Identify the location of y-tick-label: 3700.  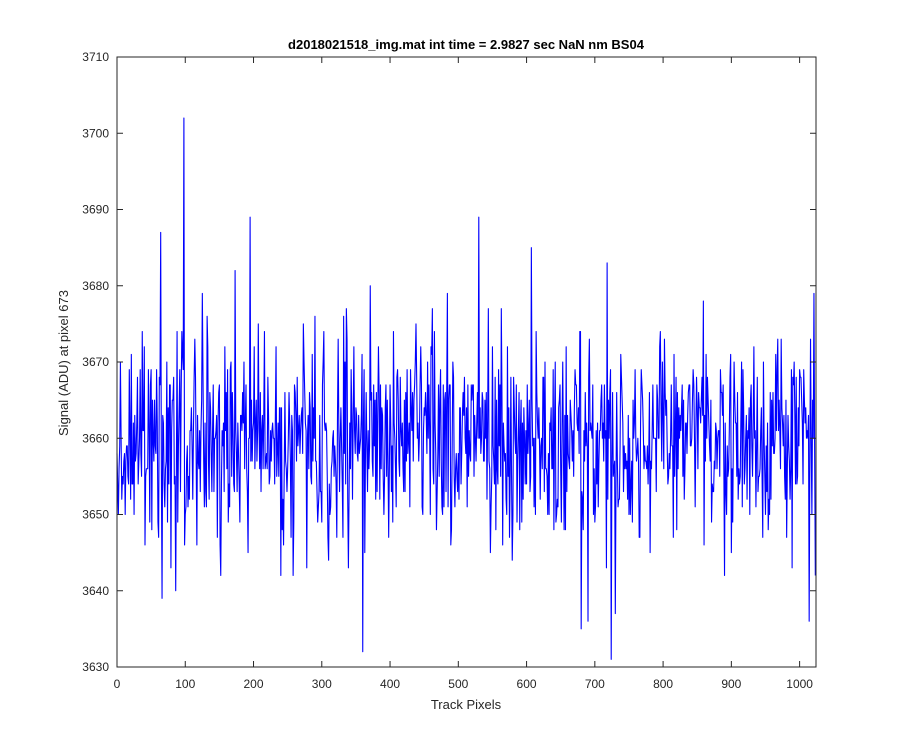
(95, 133).